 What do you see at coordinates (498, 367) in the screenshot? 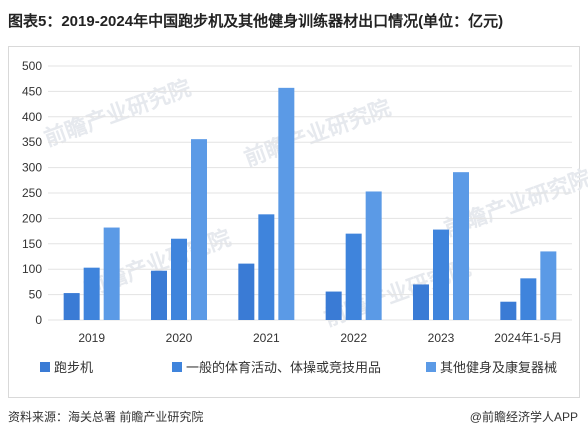
I see `legend-label: 其他健身及康复器械` at bounding box center [498, 367].